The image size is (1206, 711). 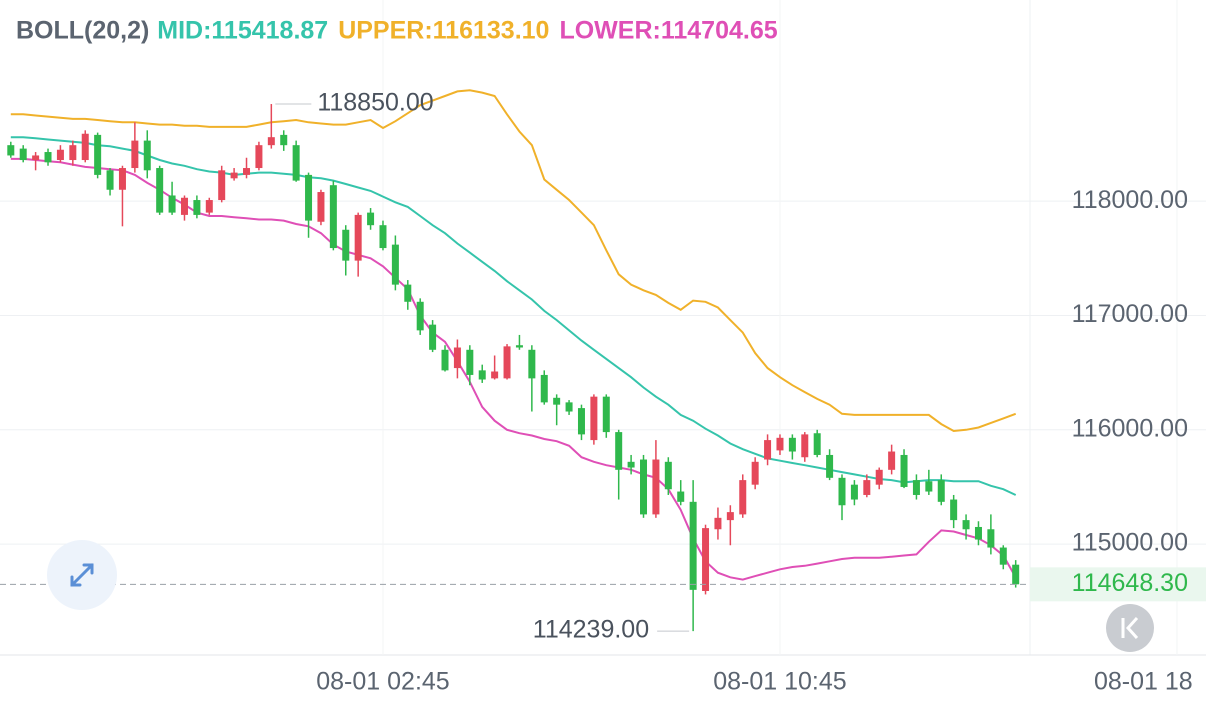 I want to click on expand-icon, so click(x=82, y=575).